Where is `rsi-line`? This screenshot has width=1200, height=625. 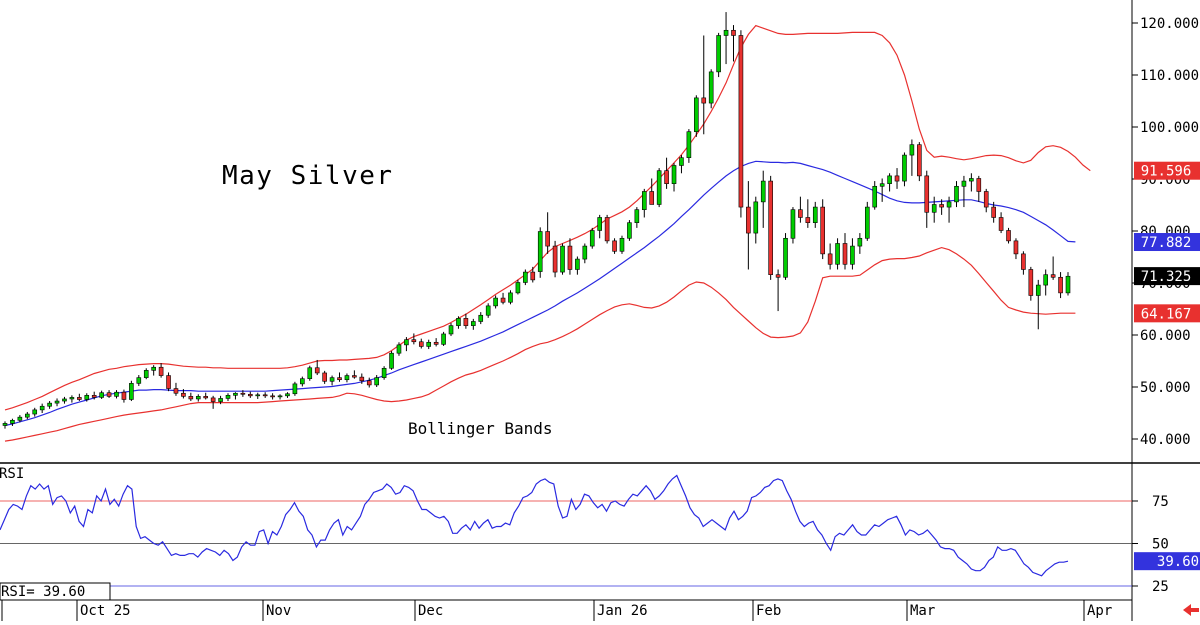
rsi-line is located at coordinates (534, 525).